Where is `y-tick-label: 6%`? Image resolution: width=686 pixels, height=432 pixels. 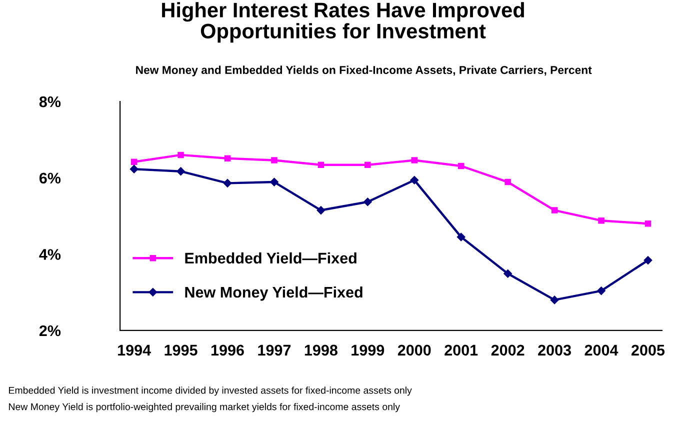
y-tick-label: 6% is located at coordinates (50, 178).